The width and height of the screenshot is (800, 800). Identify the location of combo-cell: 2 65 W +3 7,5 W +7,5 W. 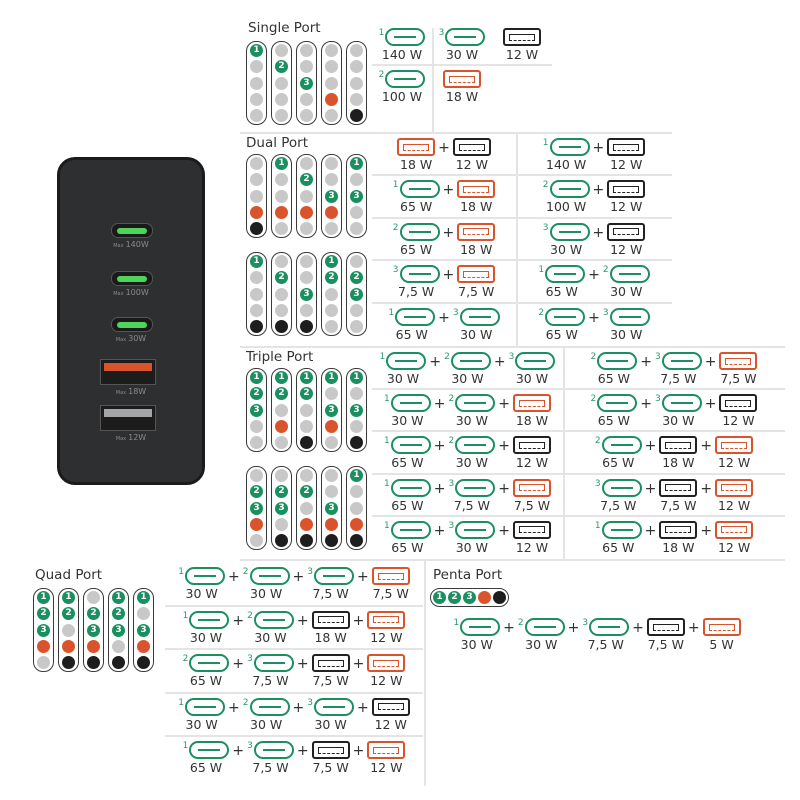
(674, 369).